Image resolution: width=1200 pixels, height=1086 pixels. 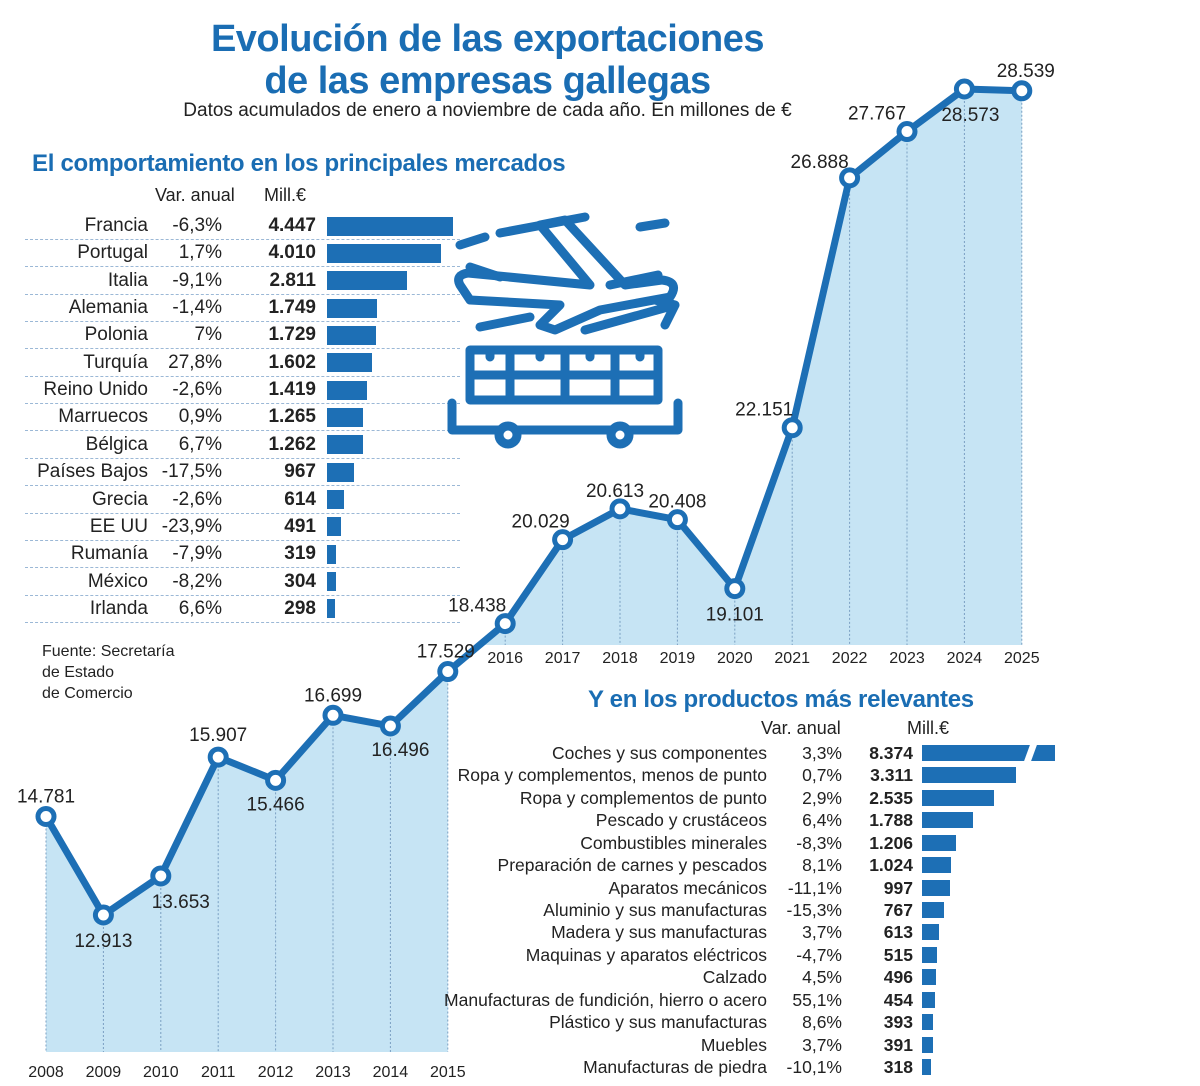 I want to click on table-row: Rumanía -7,9% 319, so click(x=600, y=555).